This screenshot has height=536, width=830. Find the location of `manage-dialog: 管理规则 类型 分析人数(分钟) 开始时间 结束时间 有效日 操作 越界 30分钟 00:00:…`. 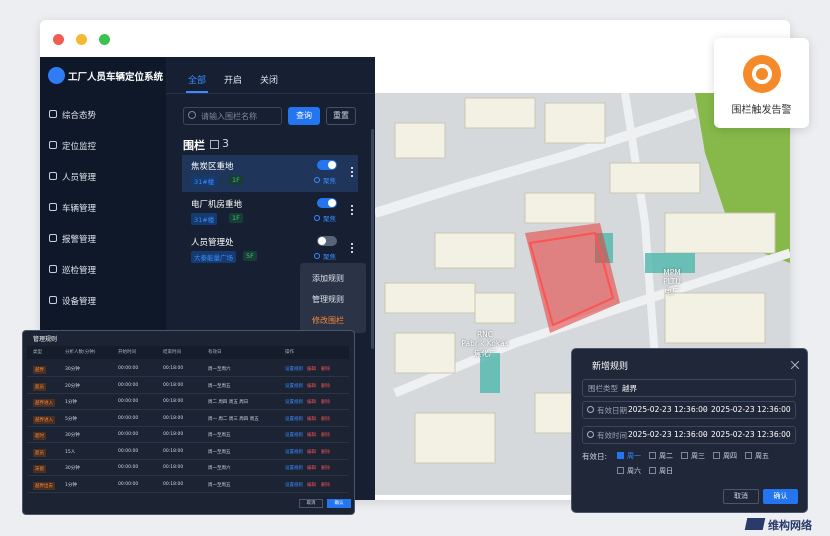

manage-dialog: 管理规则 类型 分析人数(分钟) 开始时间 结束时间 有效日 操作 越界 30分钟 00:00:… is located at coordinates (188, 422).